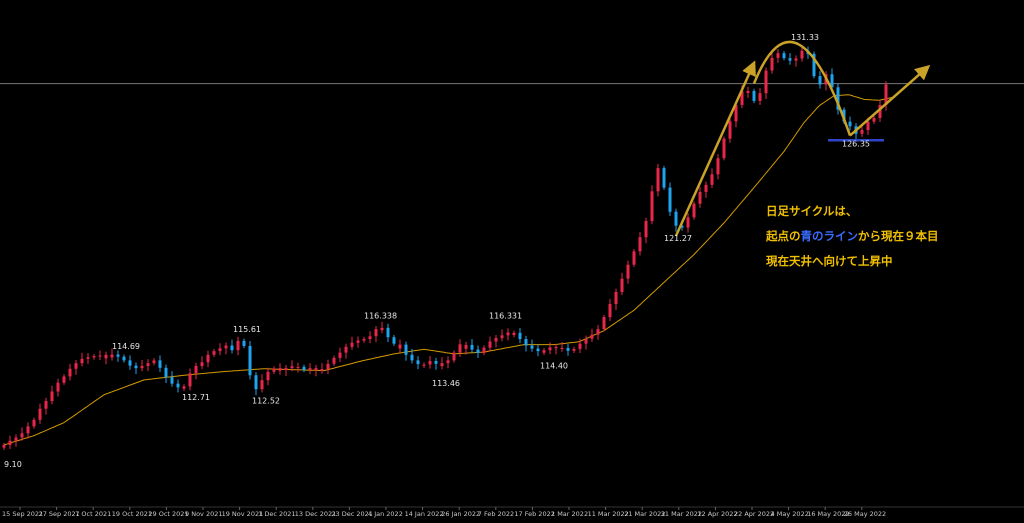 The image size is (1024, 523). Describe the element at coordinates (608, 514) in the screenshot. I see `x-tick-label: 11 Mar 2022` at that location.